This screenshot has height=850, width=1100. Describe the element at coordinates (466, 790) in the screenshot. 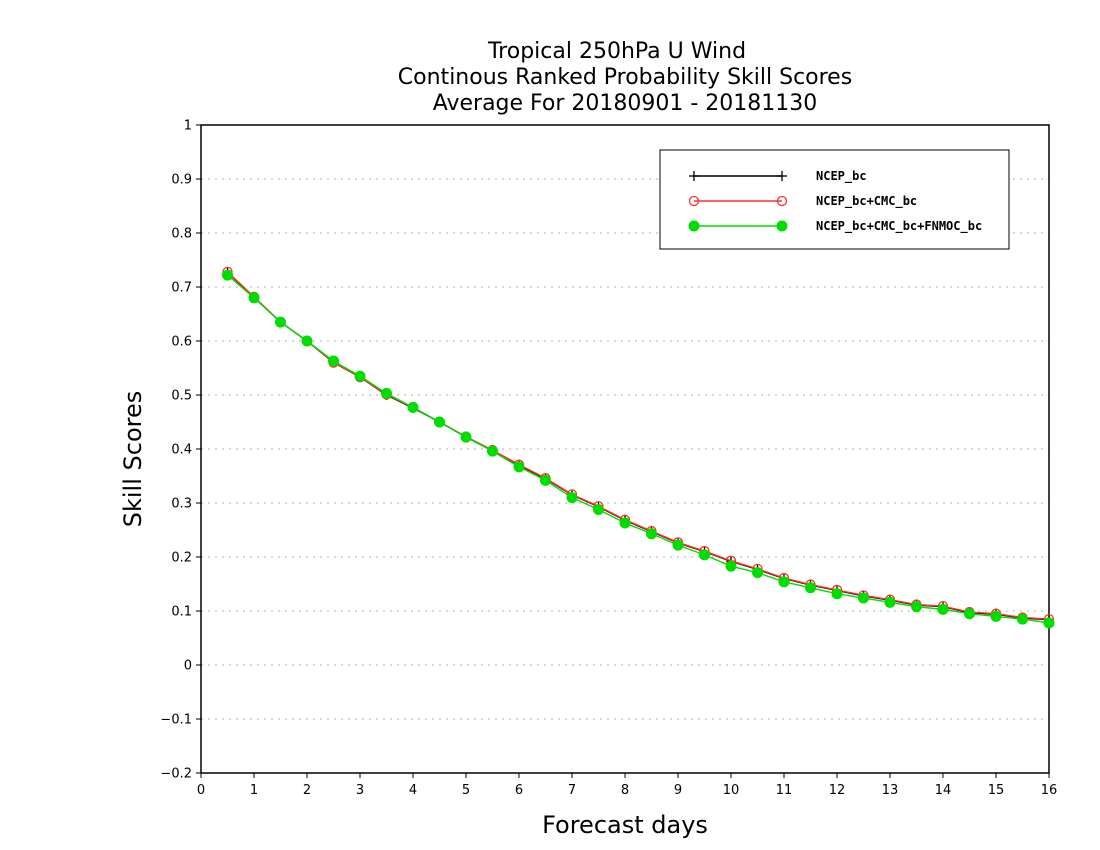

I see `x-tick-label: 5` at that location.